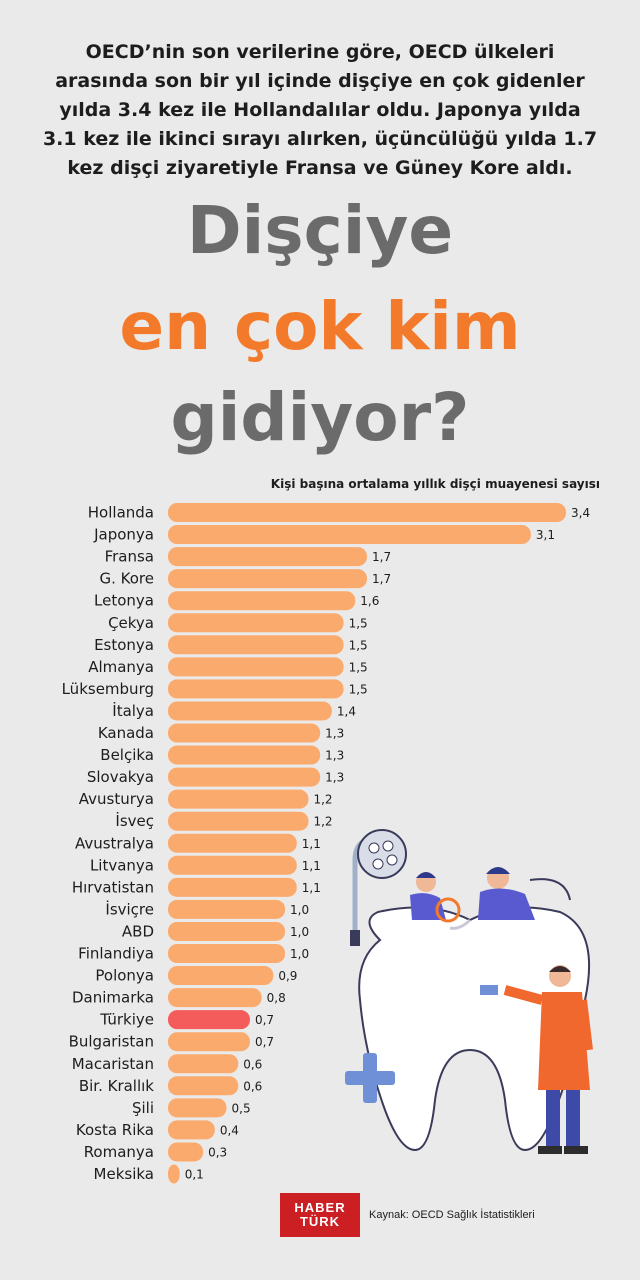 The height and width of the screenshot is (1280, 640). What do you see at coordinates (320, 1221) in the screenshot?
I see `logo-line-2: TÜRK` at bounding box center [320, 1221].